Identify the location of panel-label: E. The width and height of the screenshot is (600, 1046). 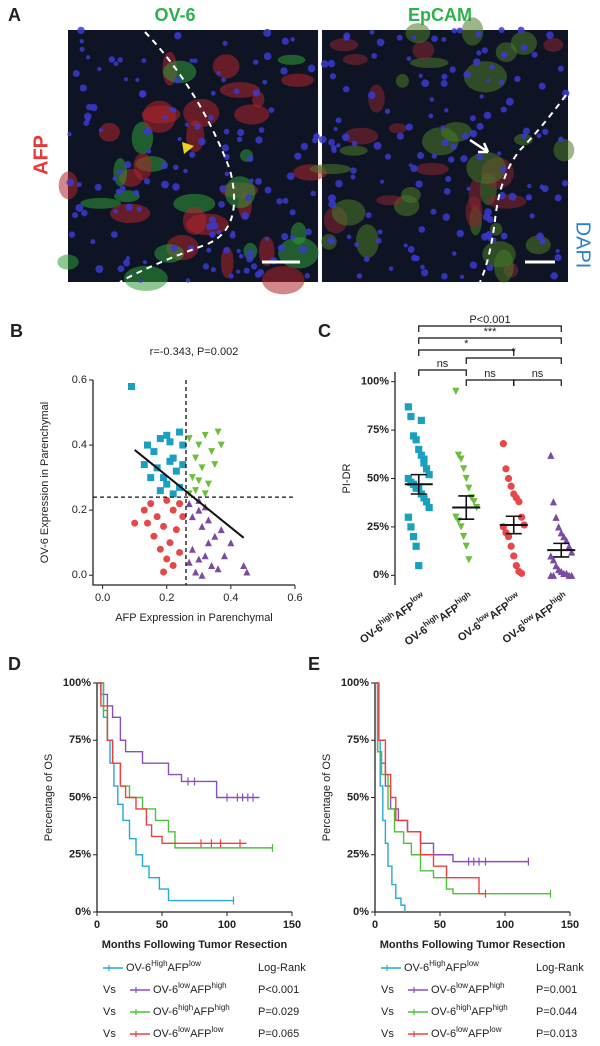
(314, 664).